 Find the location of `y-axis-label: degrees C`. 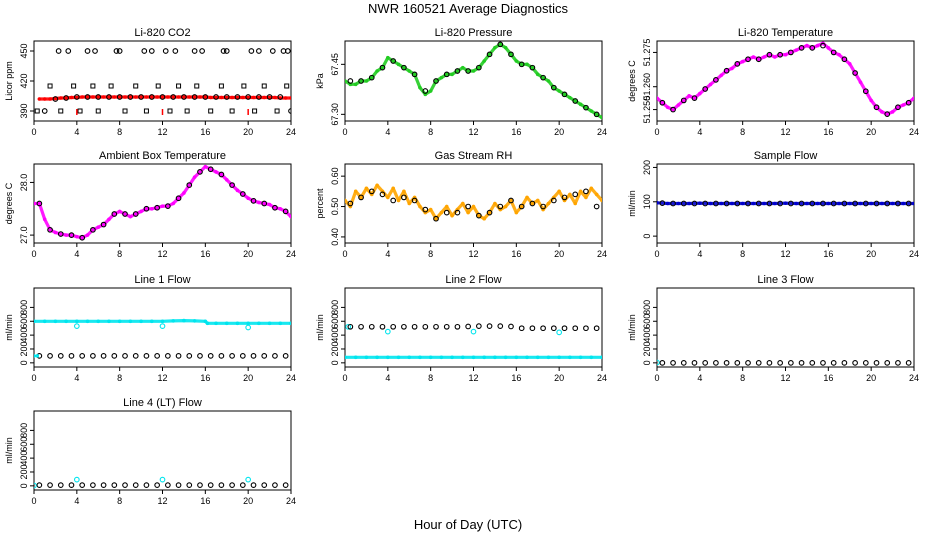

y-axis-label: degrees C is located at coordinates (9, 203).